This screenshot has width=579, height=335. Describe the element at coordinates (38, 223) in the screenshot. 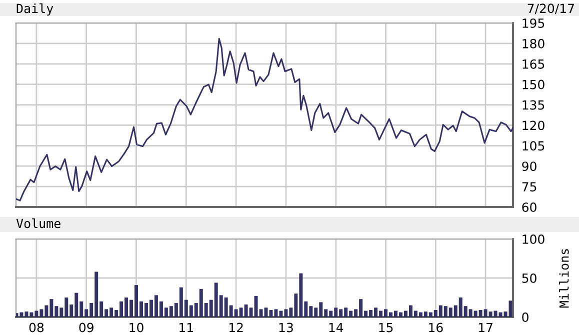

I see `chart-title: Volume` at that location.